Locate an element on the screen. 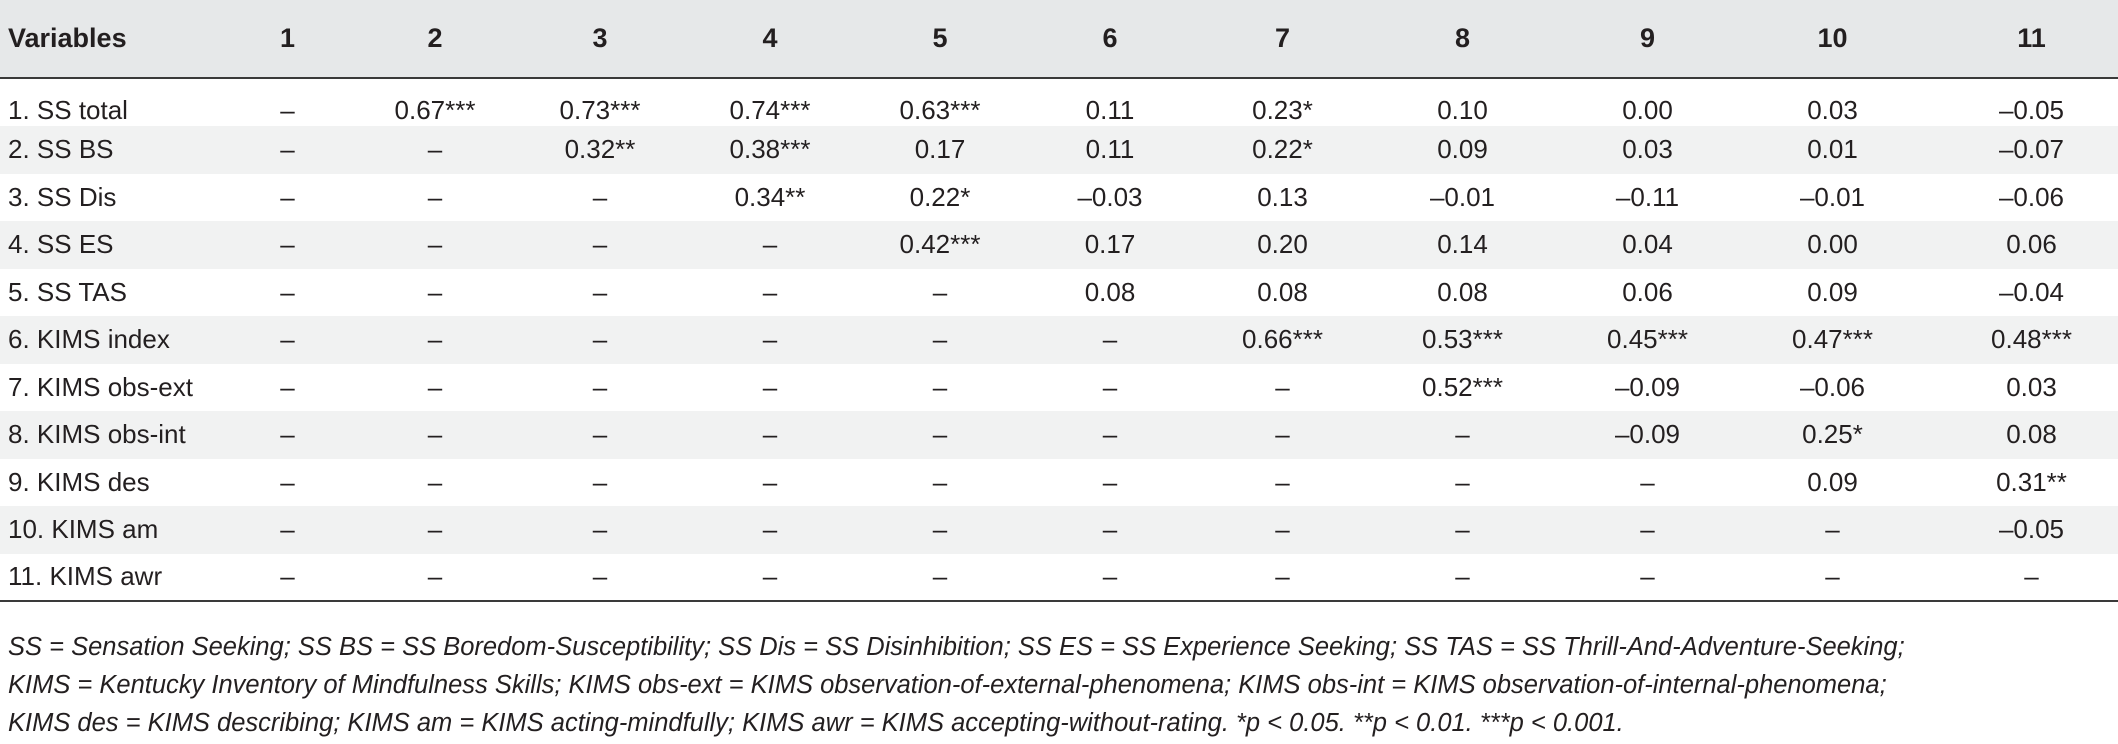  table-header: Variables 1 2 3 4 5 6 7 8 9 10 11 is located at coordinates (1059, 39).